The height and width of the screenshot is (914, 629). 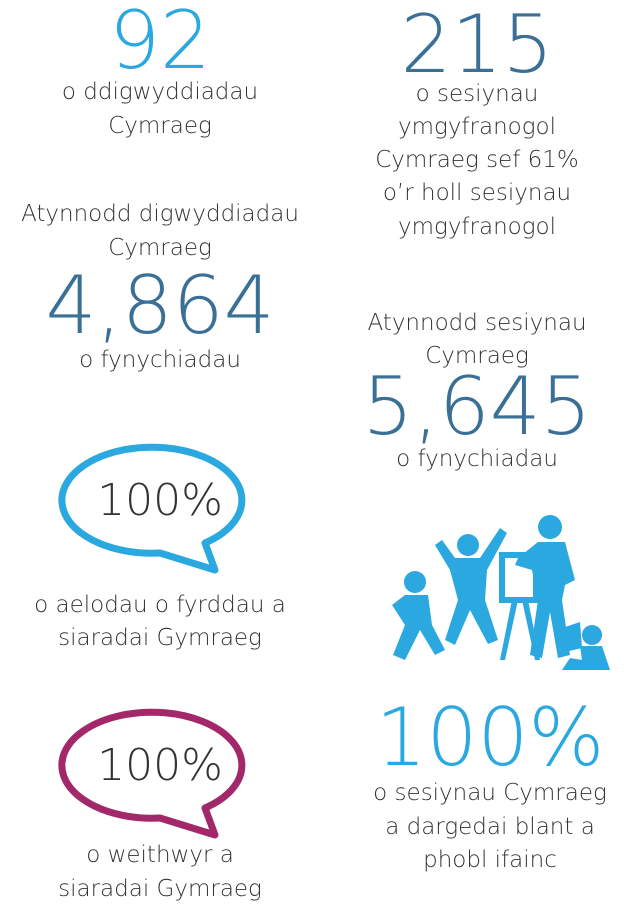 I want to click on stat-text: o sesiynau Cymraeg, so click(x=490, y=793).